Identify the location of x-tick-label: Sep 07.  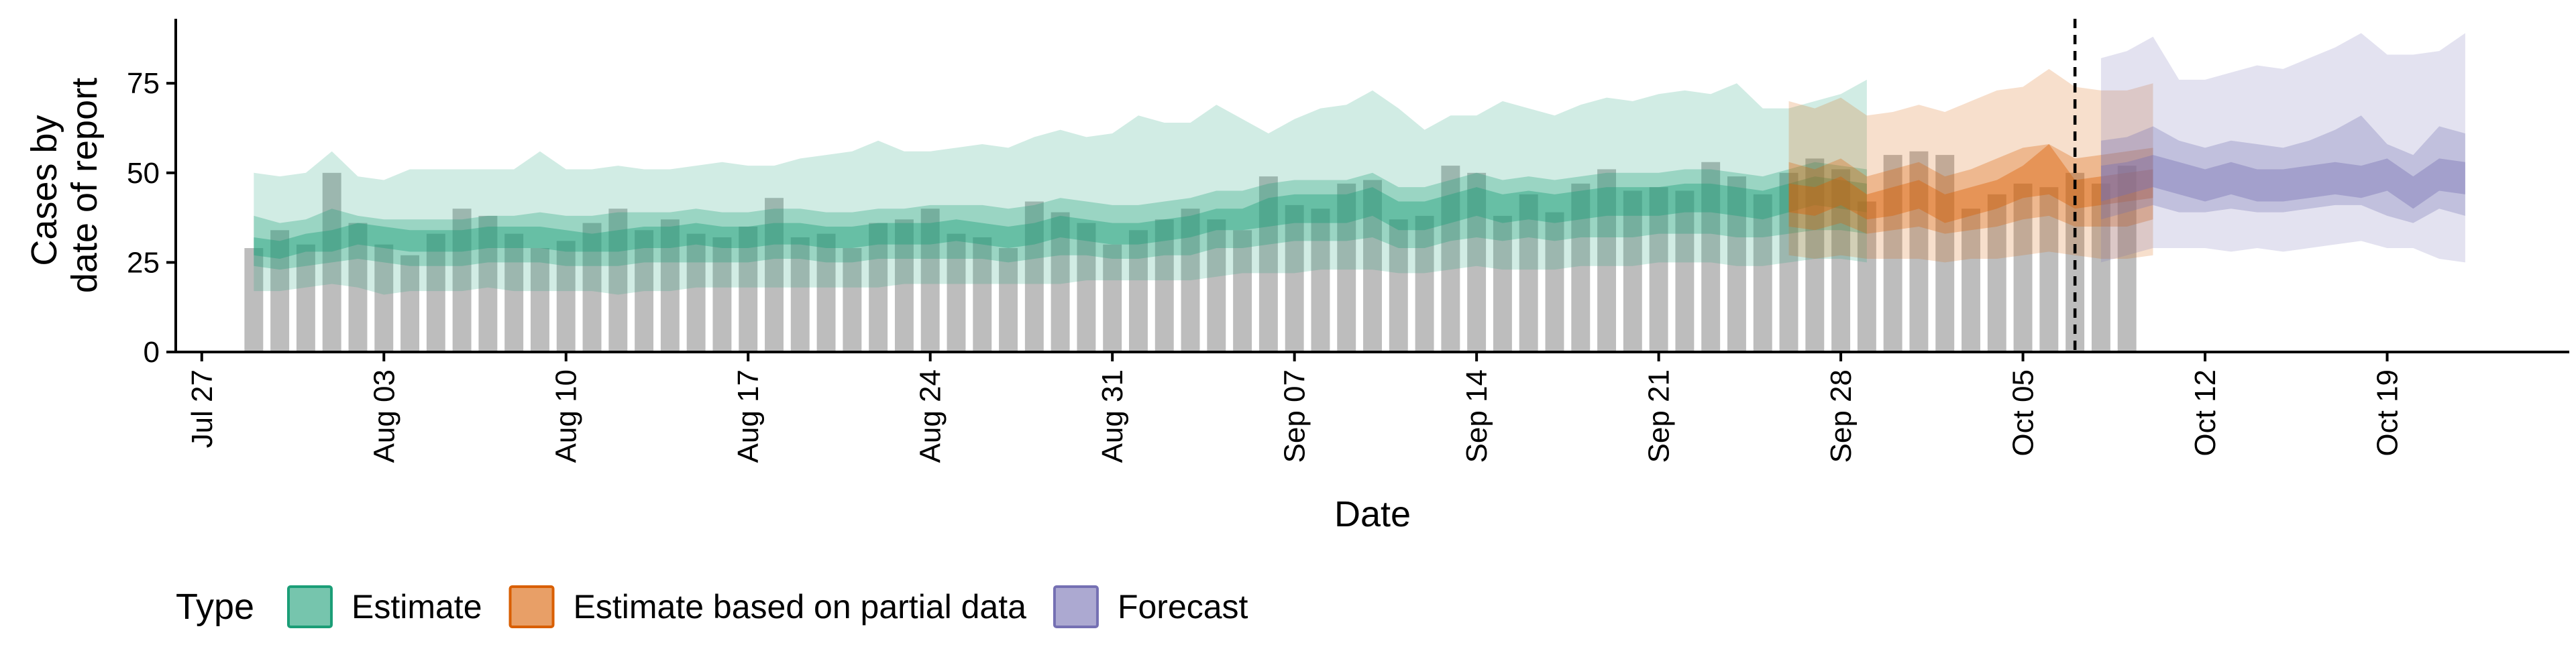
(1295, 416).